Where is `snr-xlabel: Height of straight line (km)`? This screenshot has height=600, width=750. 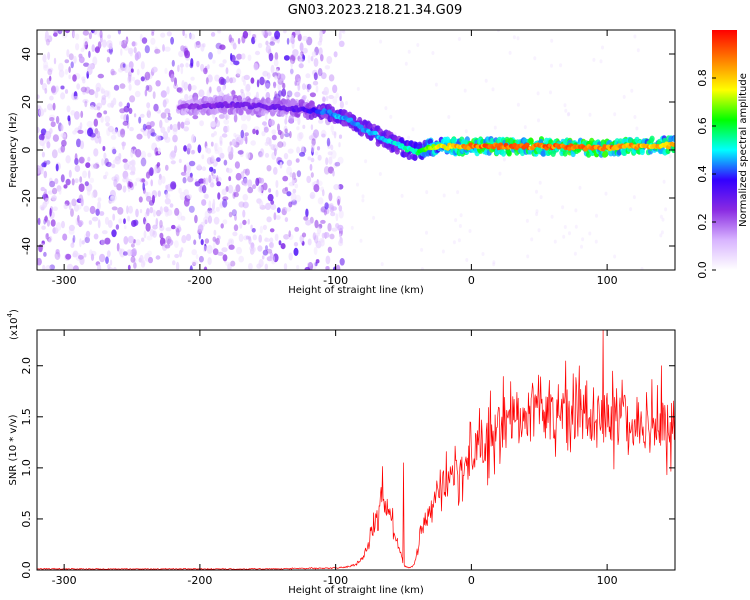
snr-xlabel: Height of straight line (km) is located at coordinates (356, 590).